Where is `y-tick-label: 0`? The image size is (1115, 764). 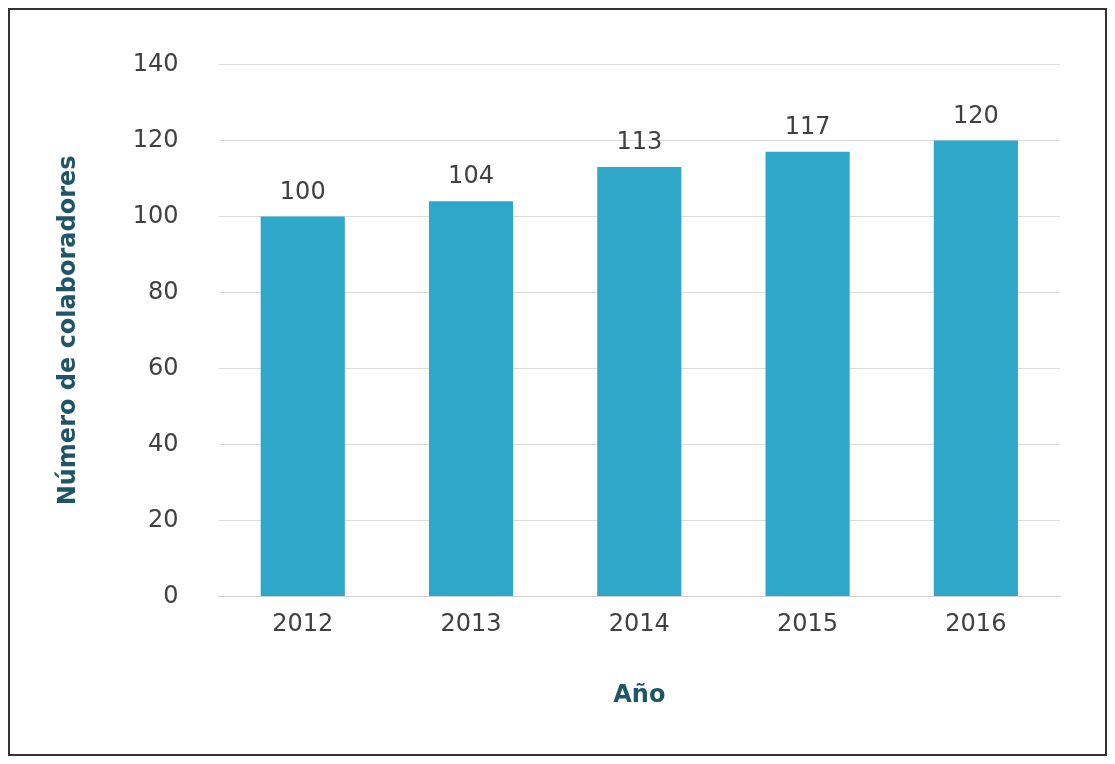 y-tick-label: 0 is located at coordinates (171, 594).